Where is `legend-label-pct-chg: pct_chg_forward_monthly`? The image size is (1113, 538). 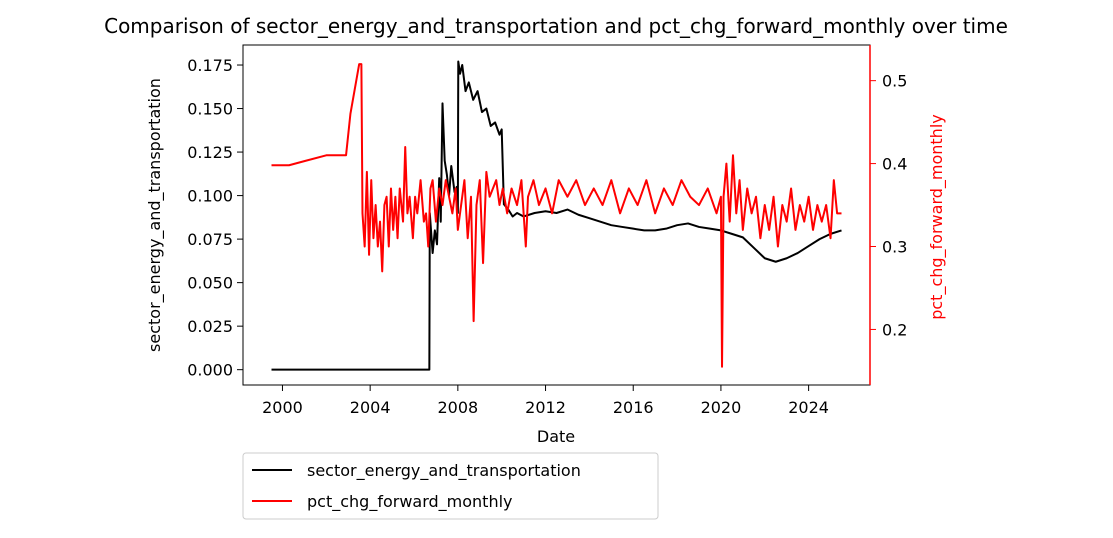
legend-label-pct-chg: pct_chg_forward_monthly is located at coordinates (410, 502).